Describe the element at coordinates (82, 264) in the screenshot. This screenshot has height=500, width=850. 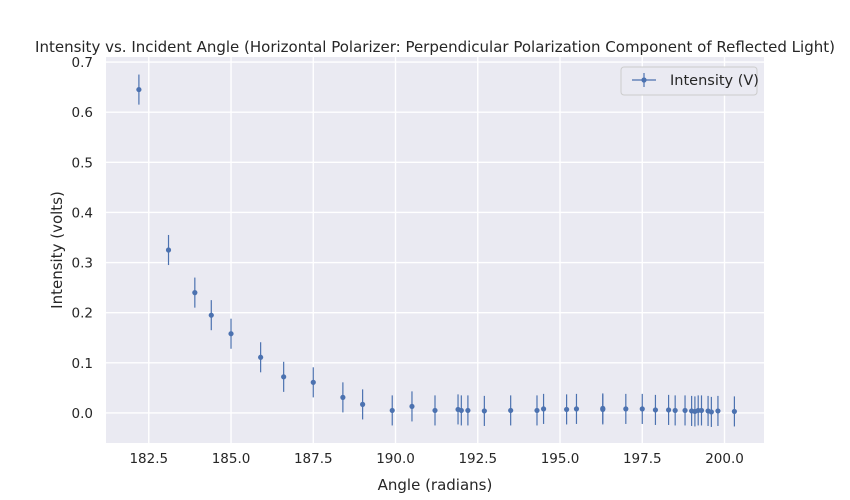
I see `y-tick-label: 0.3` at that location.